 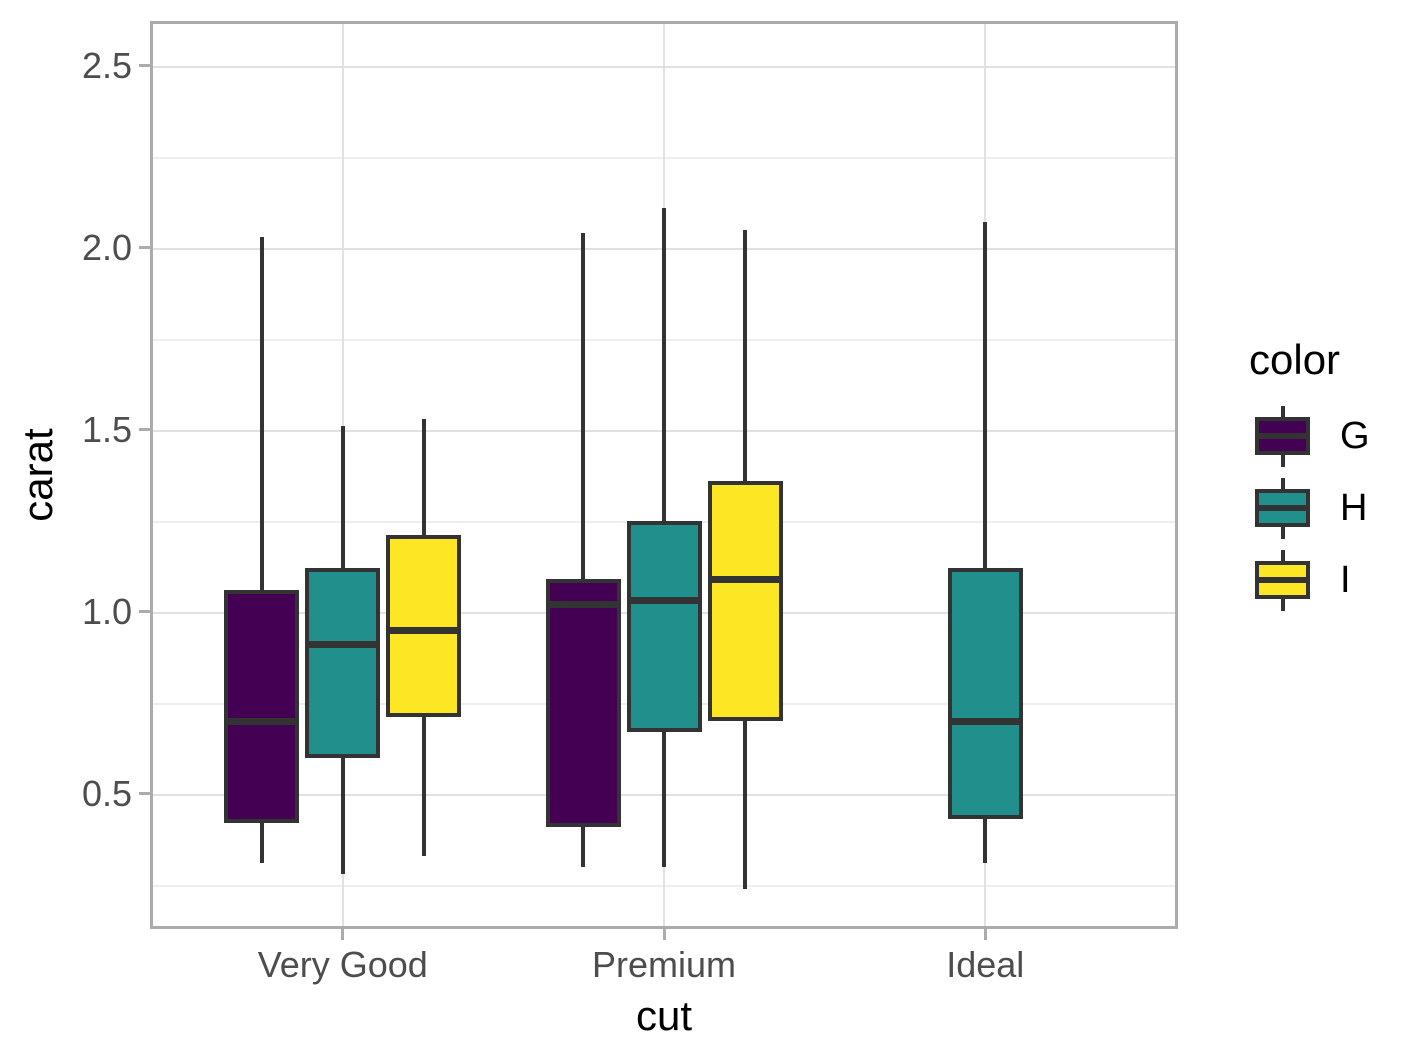 I want to click on box-I-very-good, so click(x=424, y=626).